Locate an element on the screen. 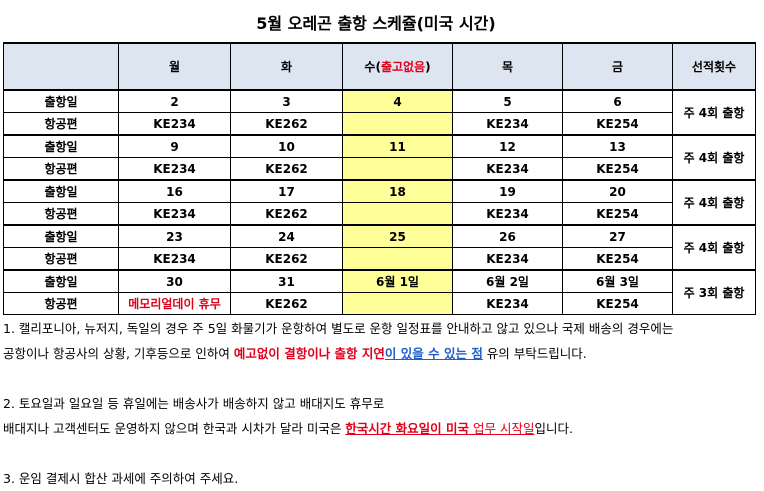  note-2-line-1: 2. 토요일과 일요일 등 휴일에는 배송사가 배송하지 않고 배대지도 휴무로 is located at coordinates (194, 403).